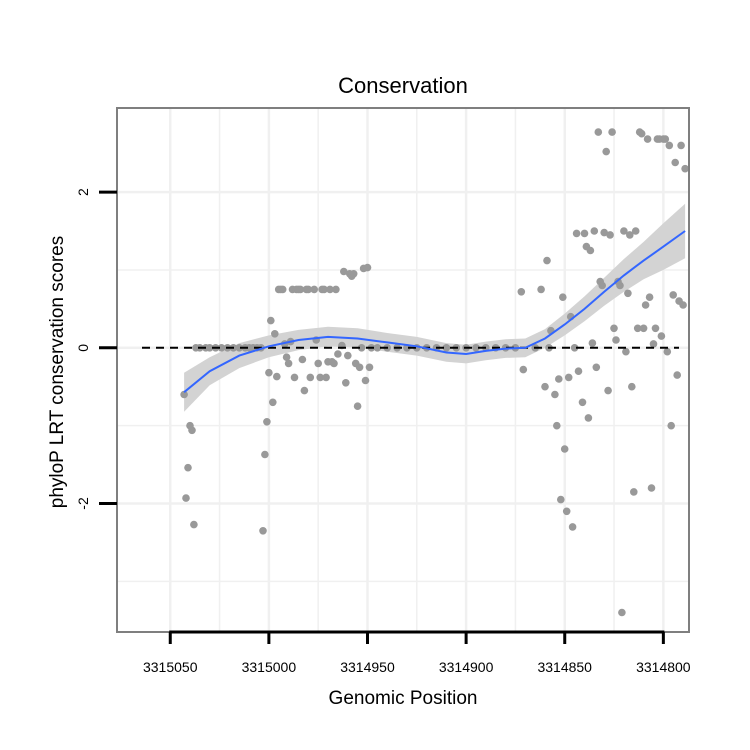 This screenshot has height=750, width=750. What do you see at coordinates (403, 85) in the screenshot?
I see `chart-title: Conservation` at bounding box center [403, 85].